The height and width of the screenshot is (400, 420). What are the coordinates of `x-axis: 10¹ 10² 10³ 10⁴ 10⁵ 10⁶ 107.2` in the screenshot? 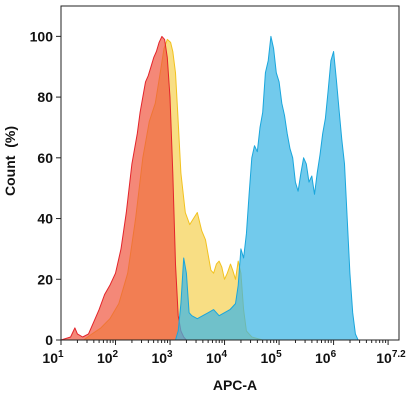 It's located at (224, 353).